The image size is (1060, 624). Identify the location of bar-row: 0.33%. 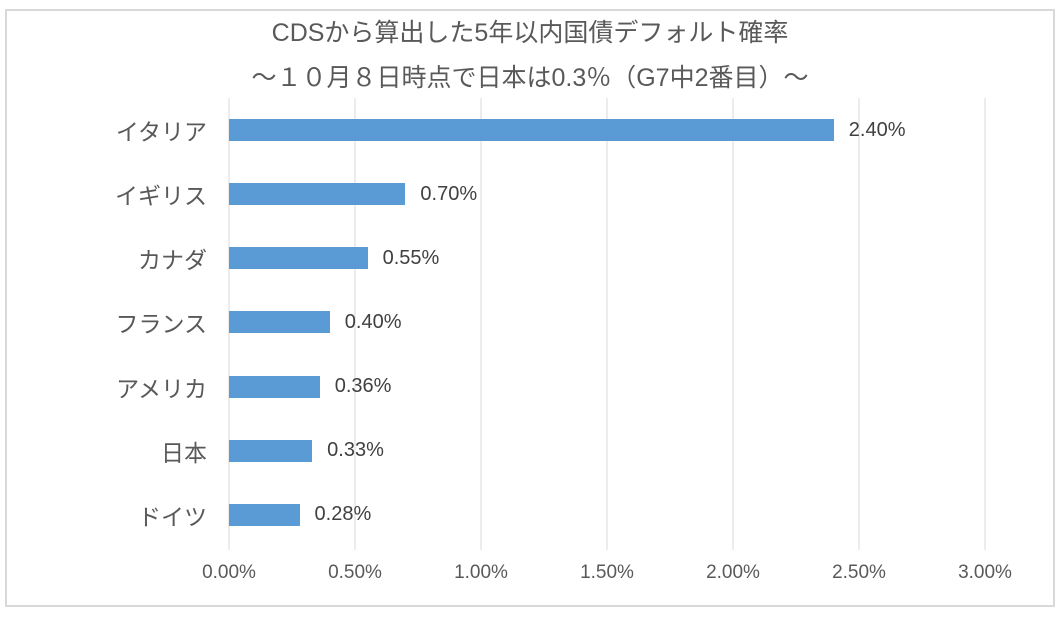
(607, 451).